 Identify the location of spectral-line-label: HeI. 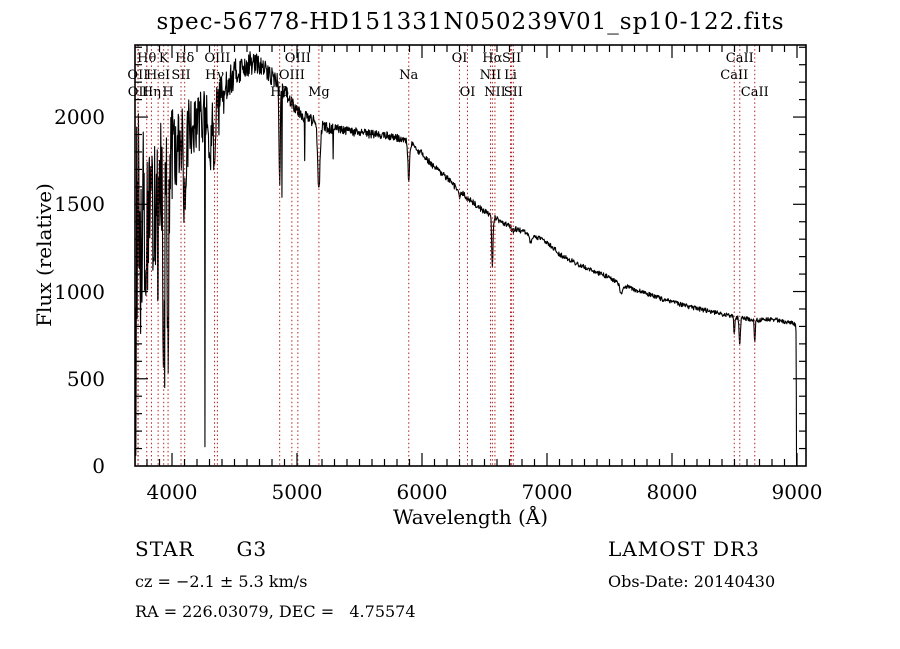
(158, 75).